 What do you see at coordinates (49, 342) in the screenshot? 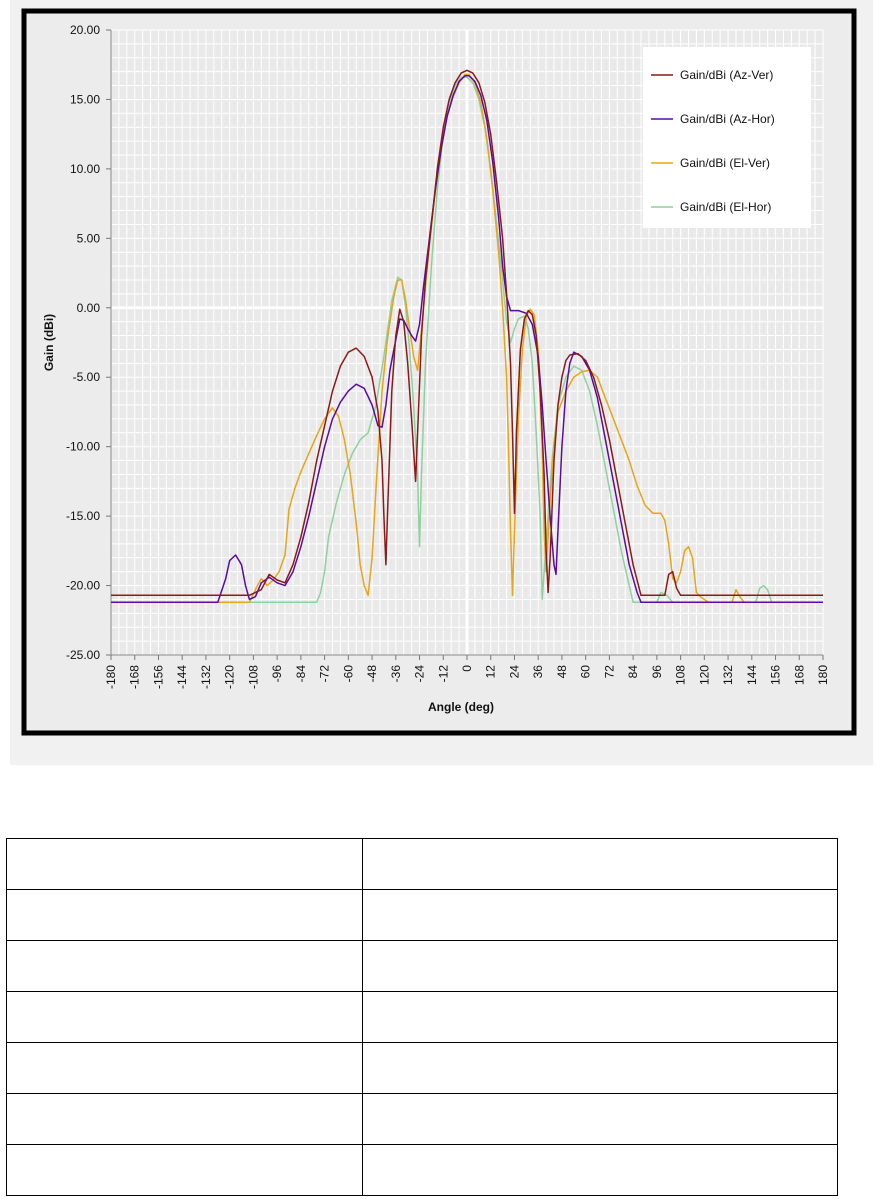
I see `y-axis-label: Gain (dBi)` at bounding box center [49, 342].